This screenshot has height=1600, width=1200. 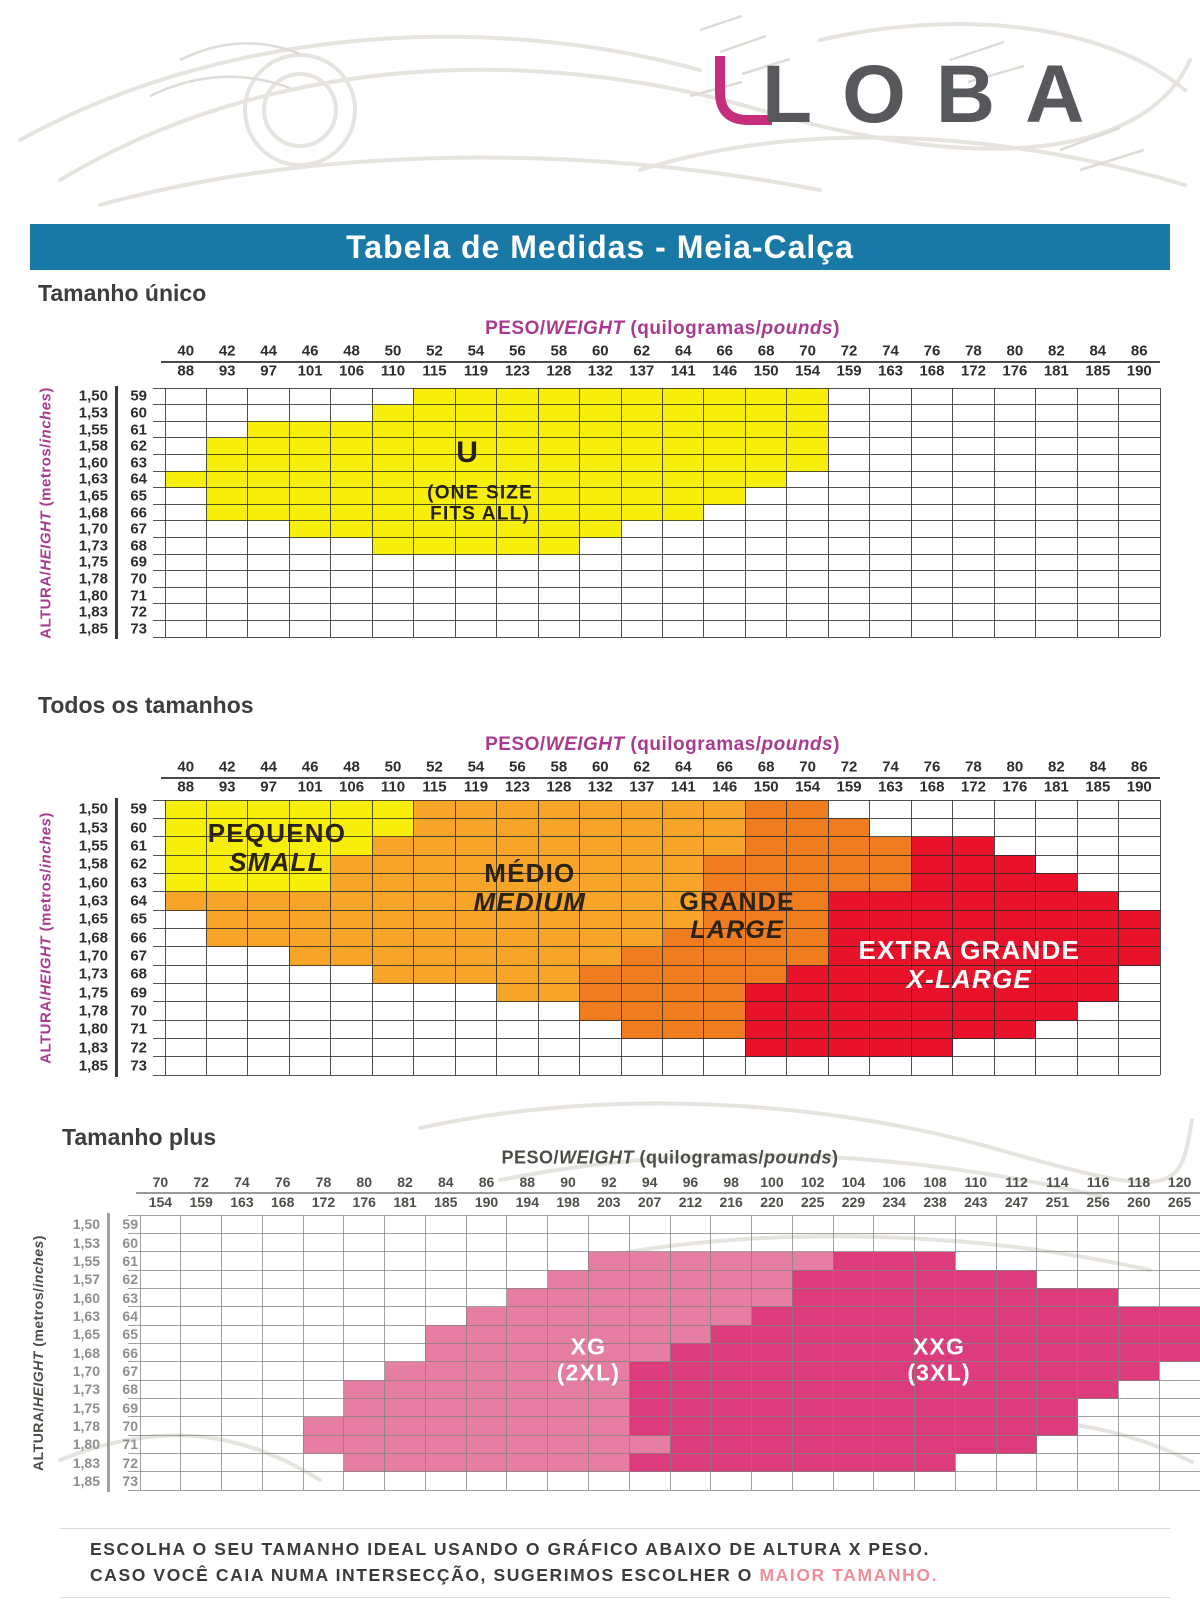 I want to click on lbs-label: 93, so click(x=227, y=787).